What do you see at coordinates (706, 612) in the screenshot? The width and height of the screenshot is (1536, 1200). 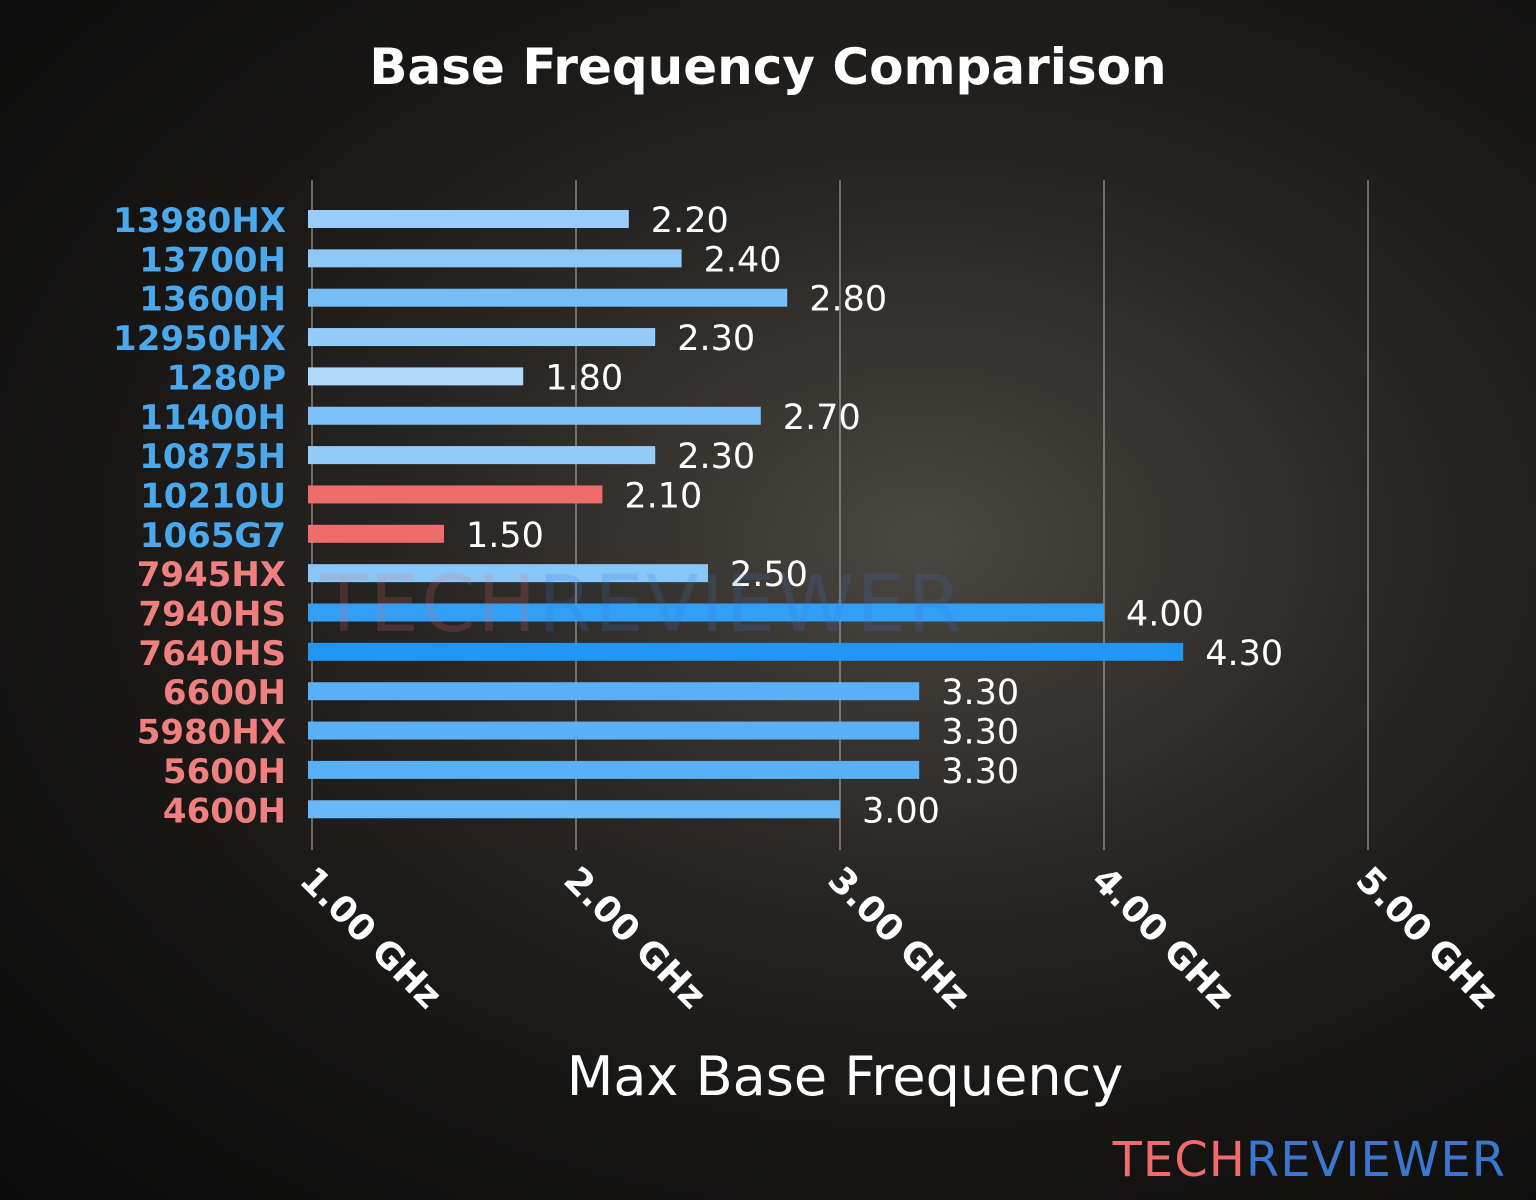 I see `bar-7940HS` at bounding box center [706, 612].